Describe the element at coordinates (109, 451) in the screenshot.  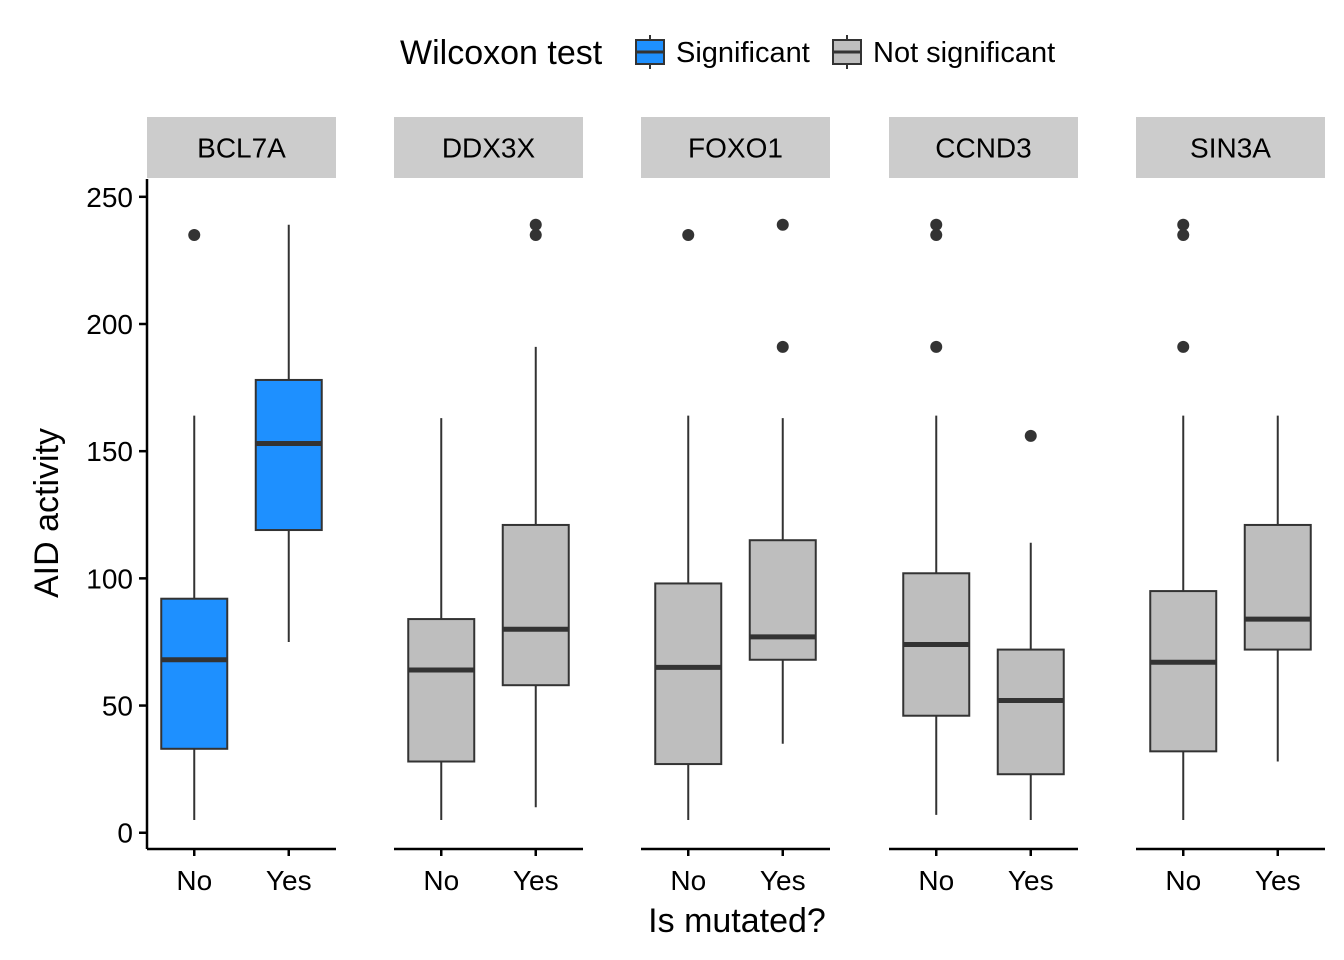
I see `y-tick-label: 150` at that location.